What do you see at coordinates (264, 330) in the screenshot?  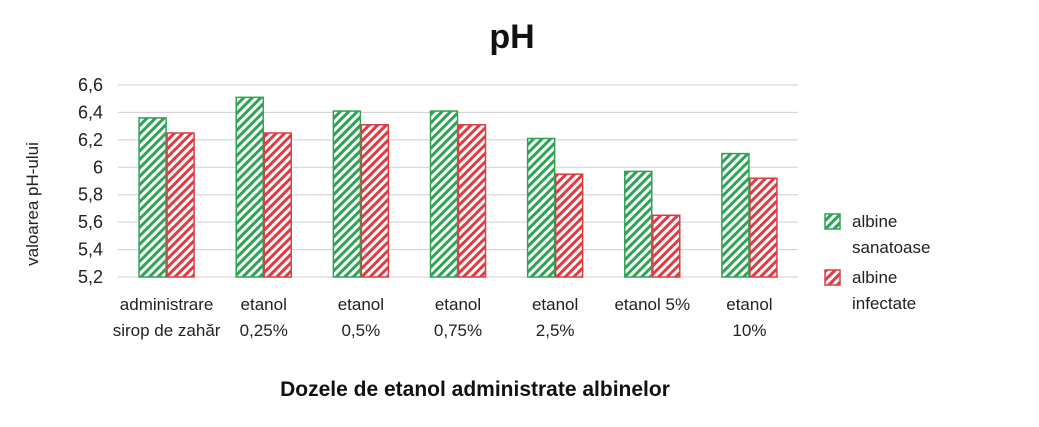 I see `x-tick-label: 0,25%` at bounding box center [264, 330].